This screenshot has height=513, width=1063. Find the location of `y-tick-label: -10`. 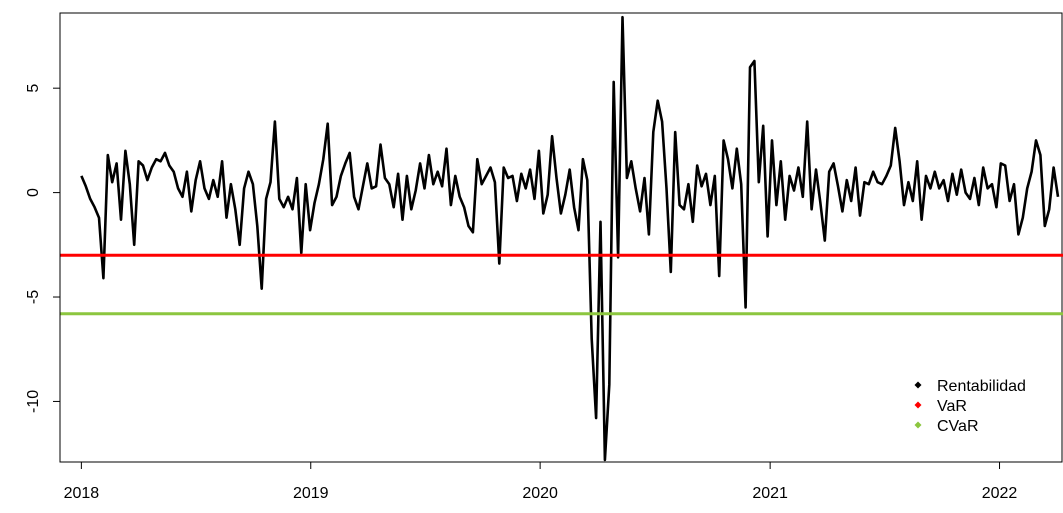

y-tick-label: -10 is located at coordinates (33, 401).